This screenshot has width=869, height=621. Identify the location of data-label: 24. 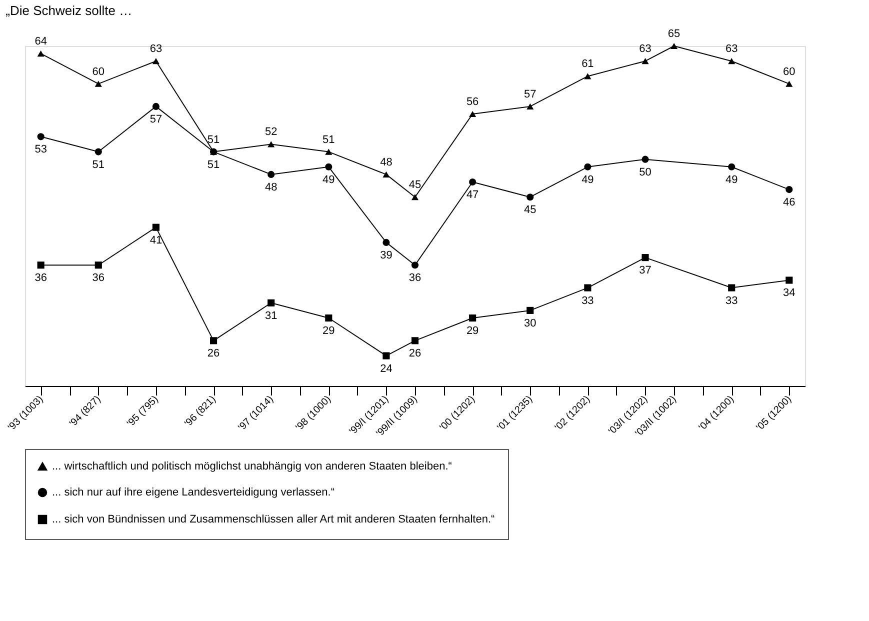
(386, 368).